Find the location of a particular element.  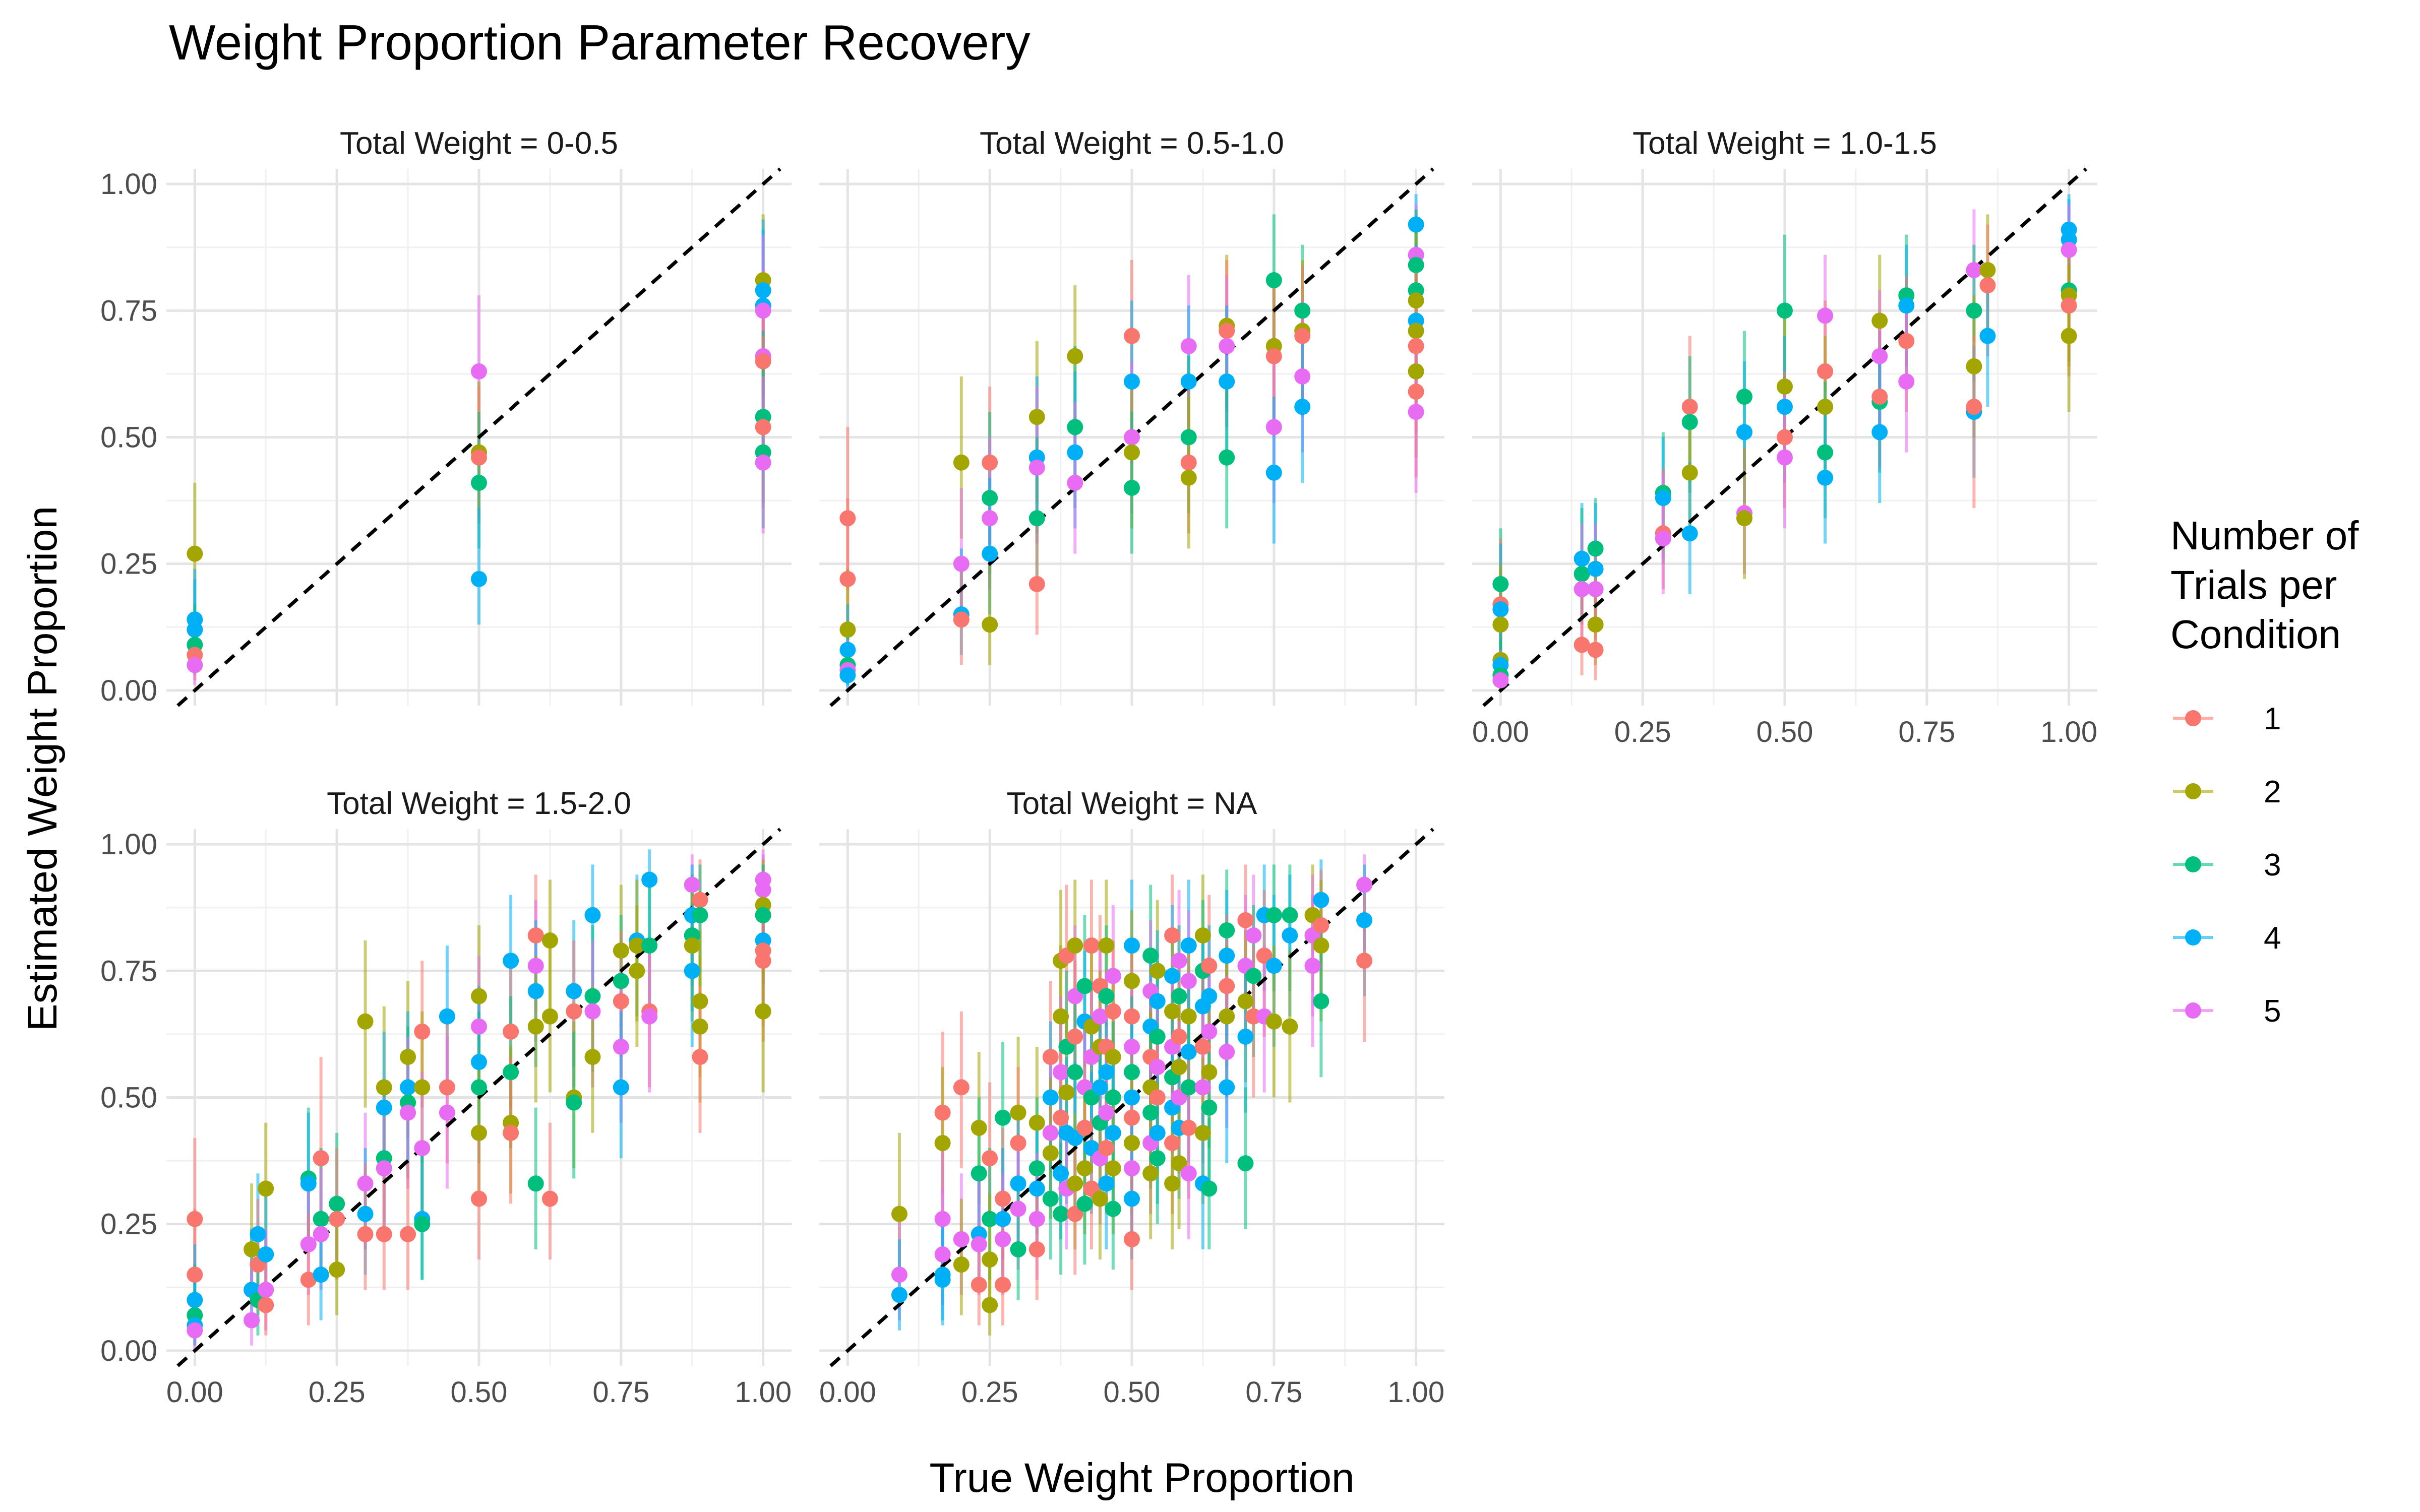

legend-label: 5 is located at coordinates (2272, 1012).